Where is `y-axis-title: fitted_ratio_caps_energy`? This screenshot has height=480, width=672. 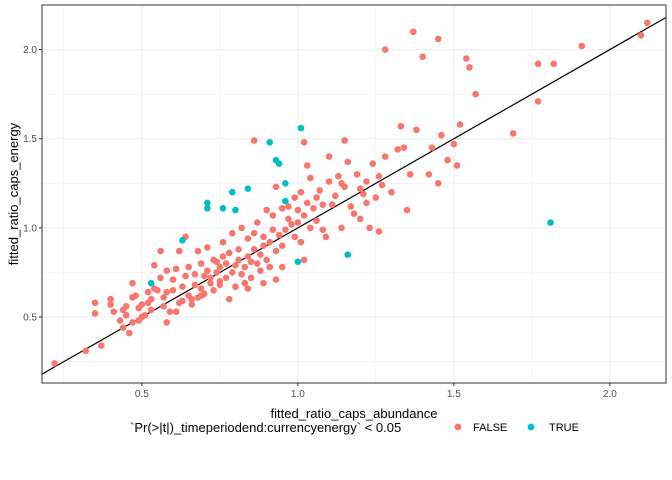 y-axis-title: fitted_ratio_caps_energy is located at coordinates (13, 193).